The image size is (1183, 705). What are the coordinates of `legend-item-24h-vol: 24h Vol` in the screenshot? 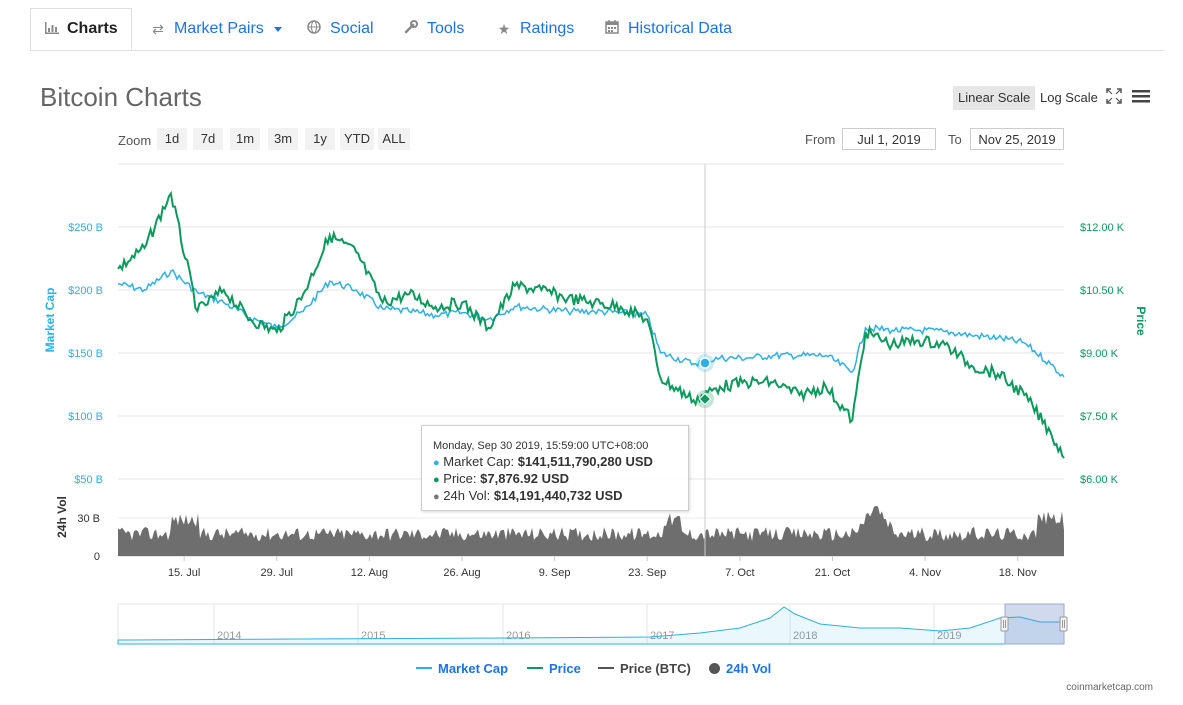 It's located at (740, 668).